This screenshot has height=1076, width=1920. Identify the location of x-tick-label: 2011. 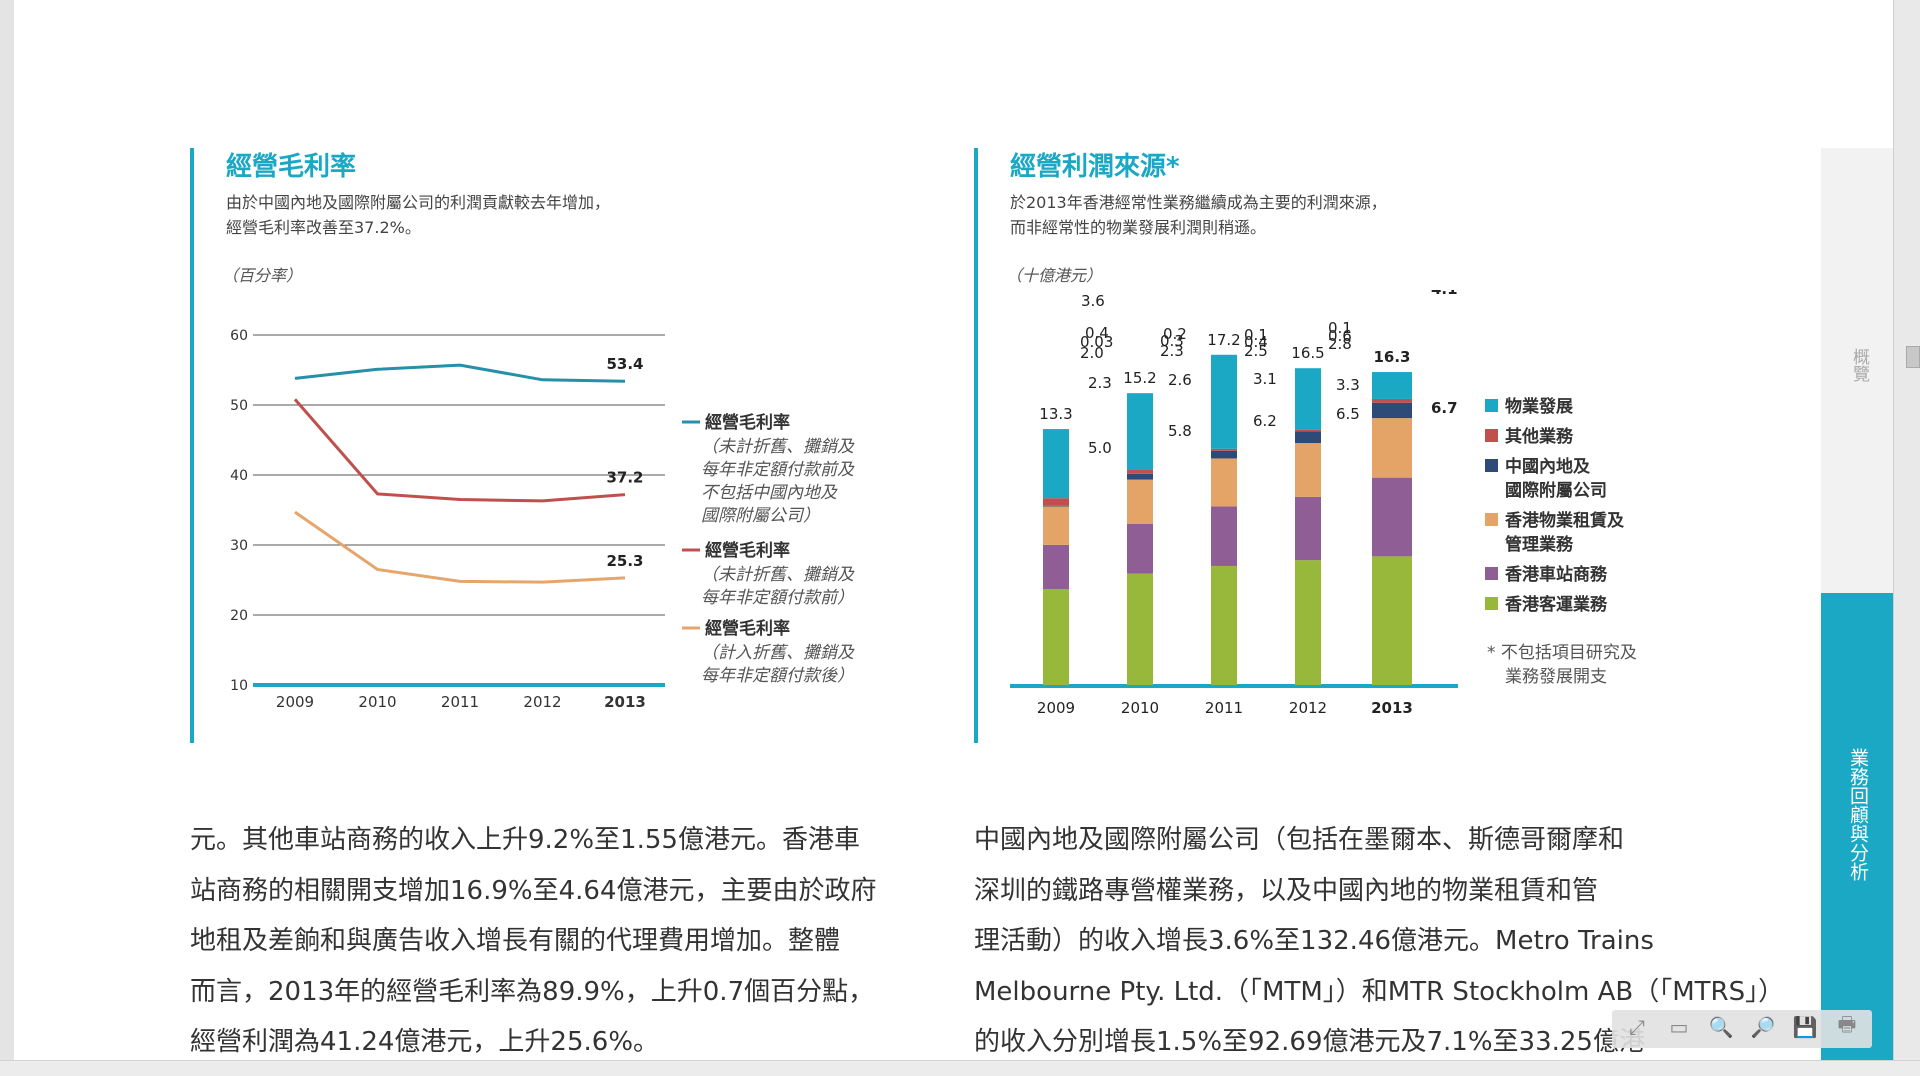
(1224, 708).